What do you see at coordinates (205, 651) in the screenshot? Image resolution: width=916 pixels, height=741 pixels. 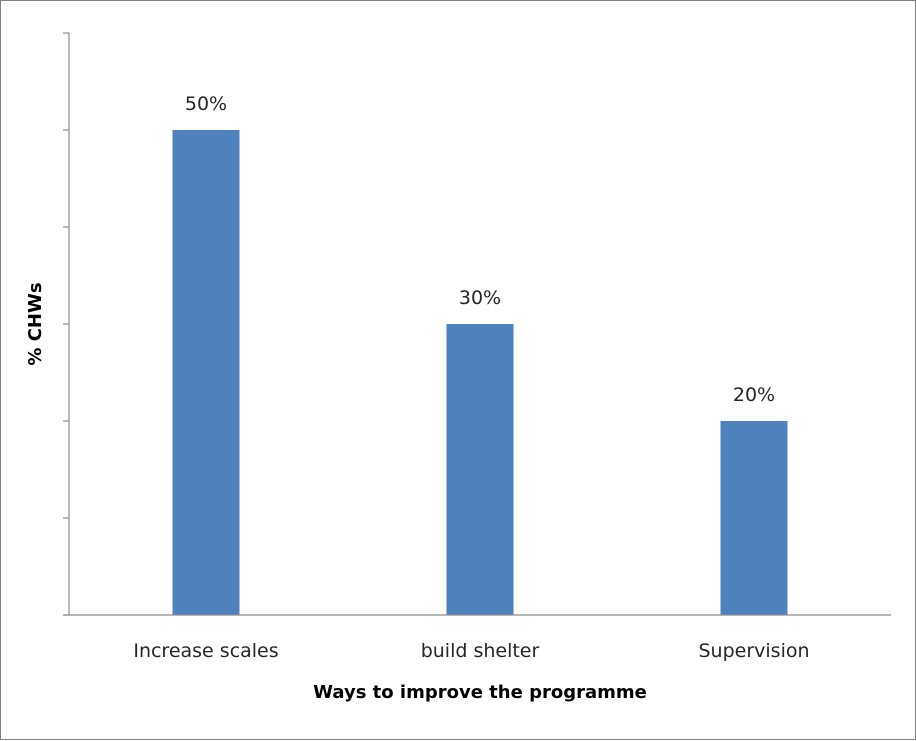 I see `category-label-0: Increase scales` at bounding box center [205, 651].